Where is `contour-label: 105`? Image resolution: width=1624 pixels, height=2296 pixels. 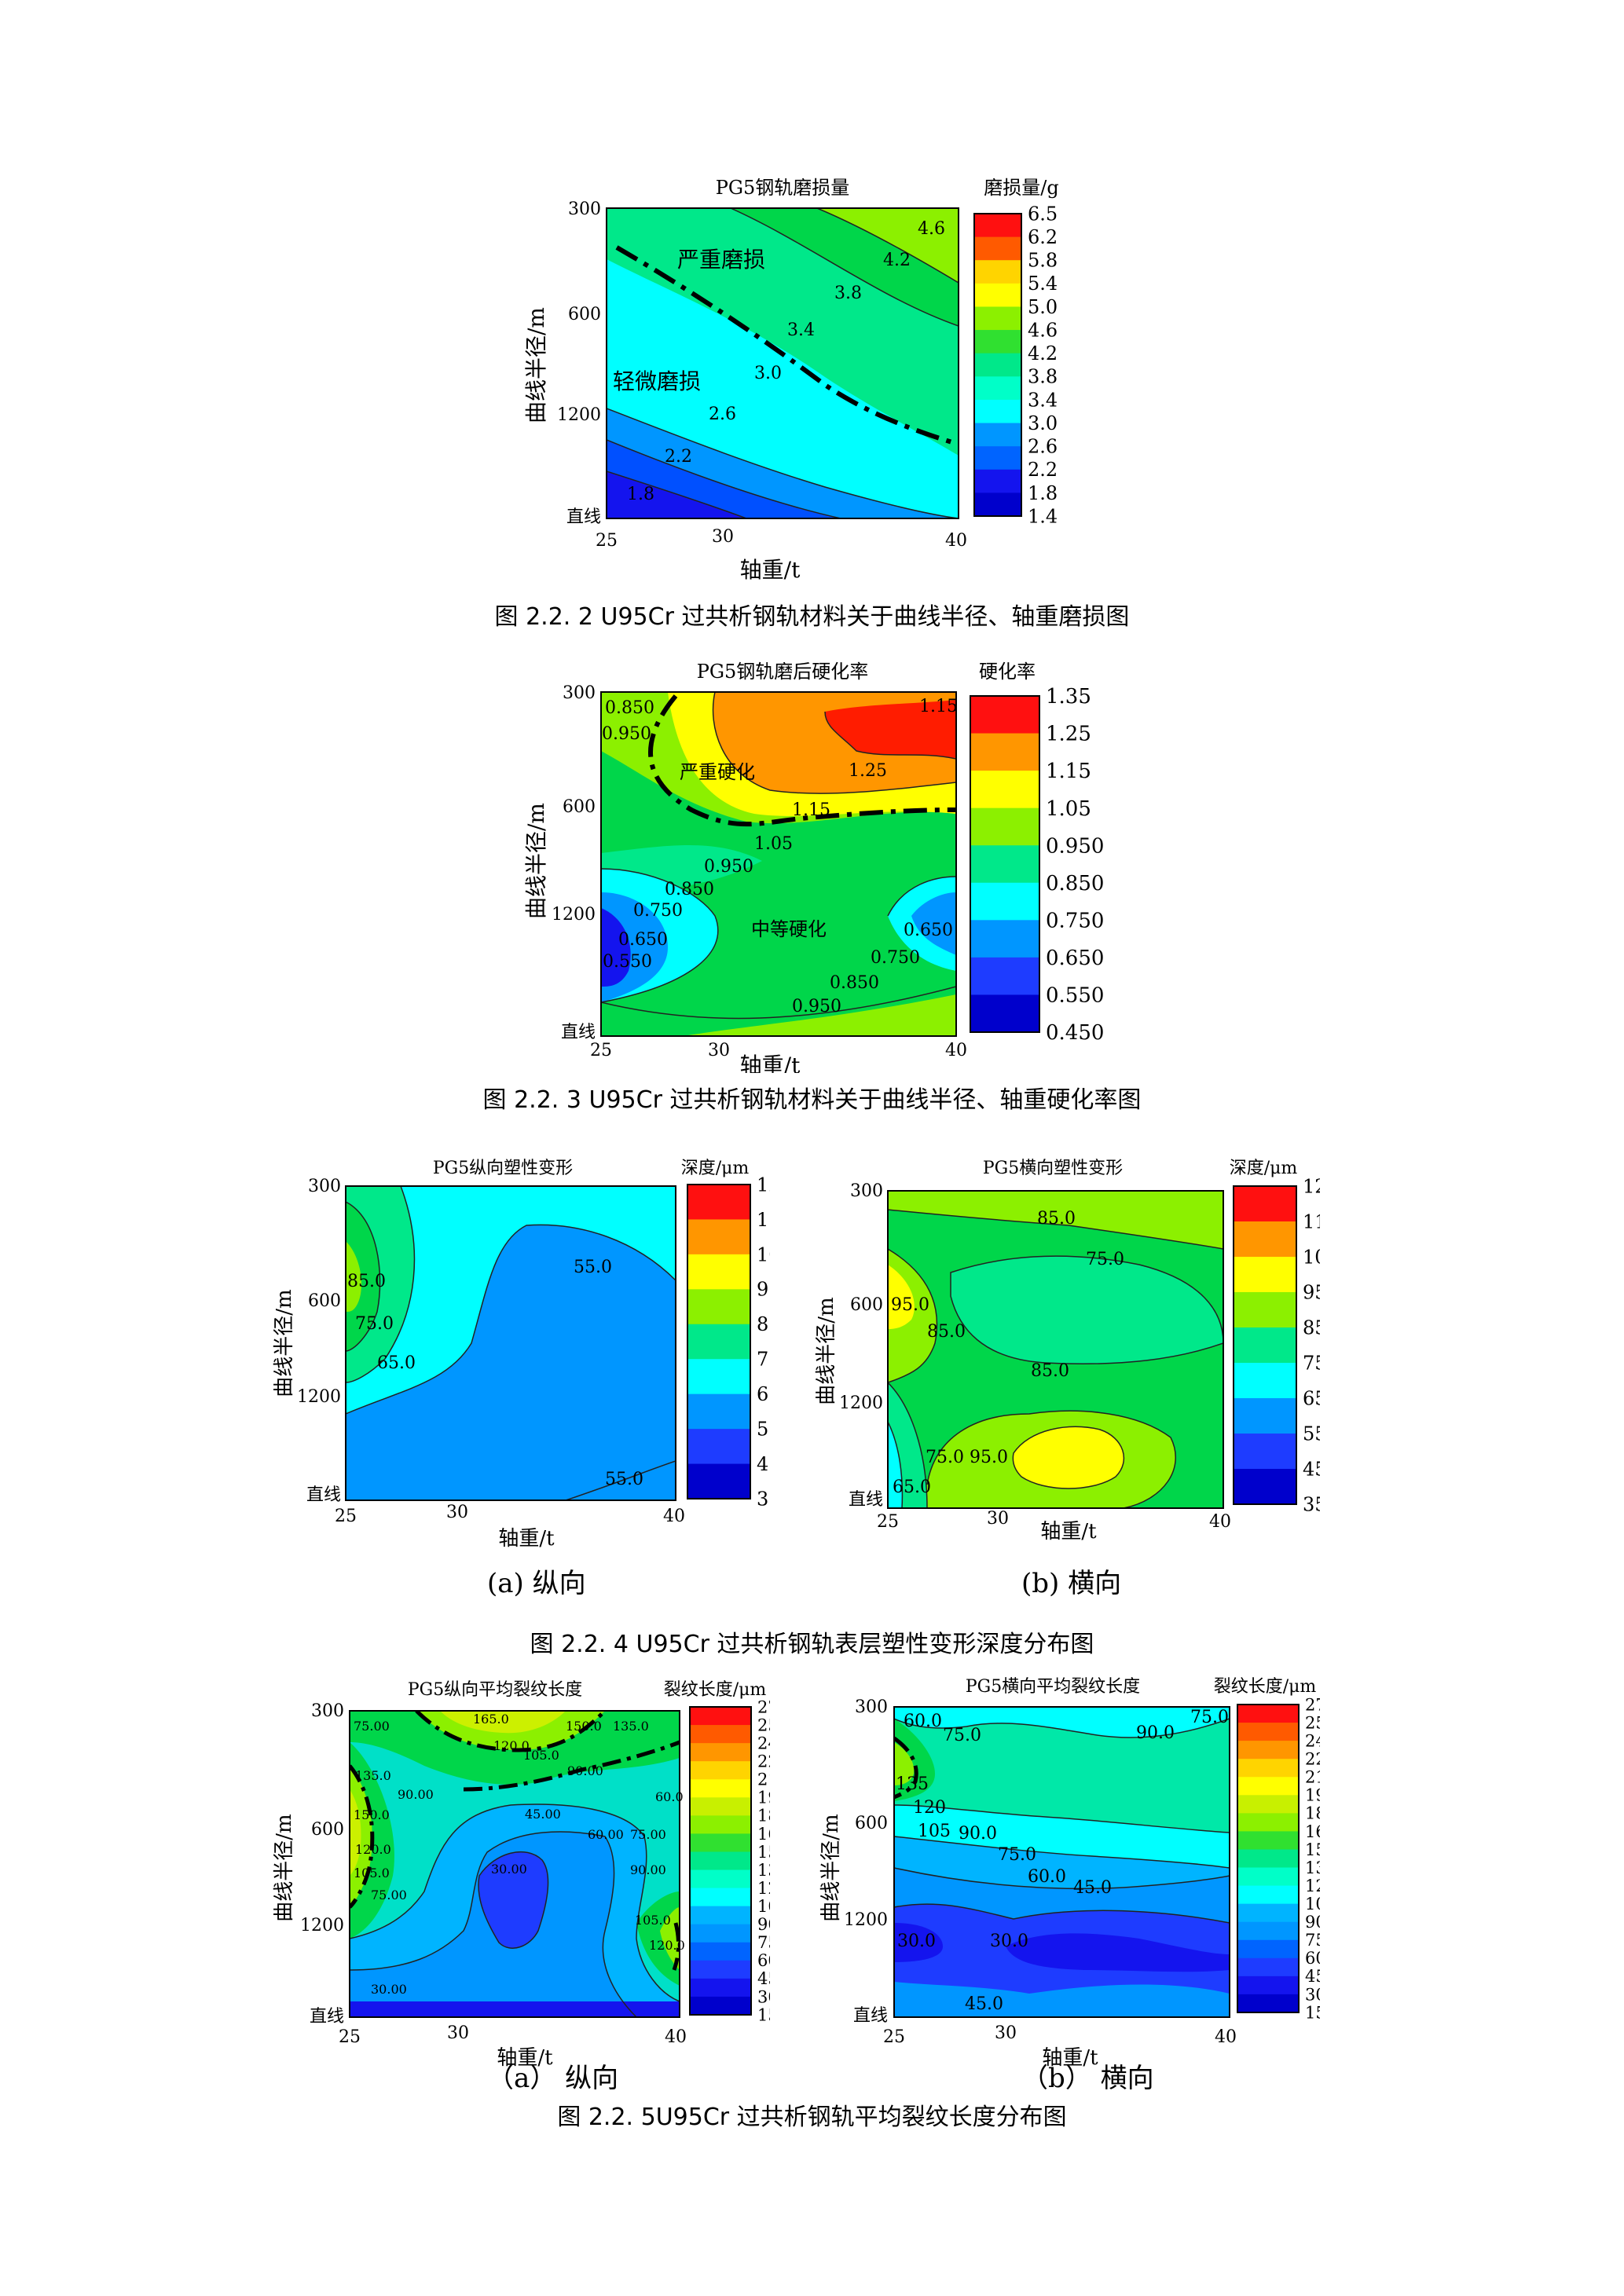 contour-label: 105 is located at coordinates (934, 1832).